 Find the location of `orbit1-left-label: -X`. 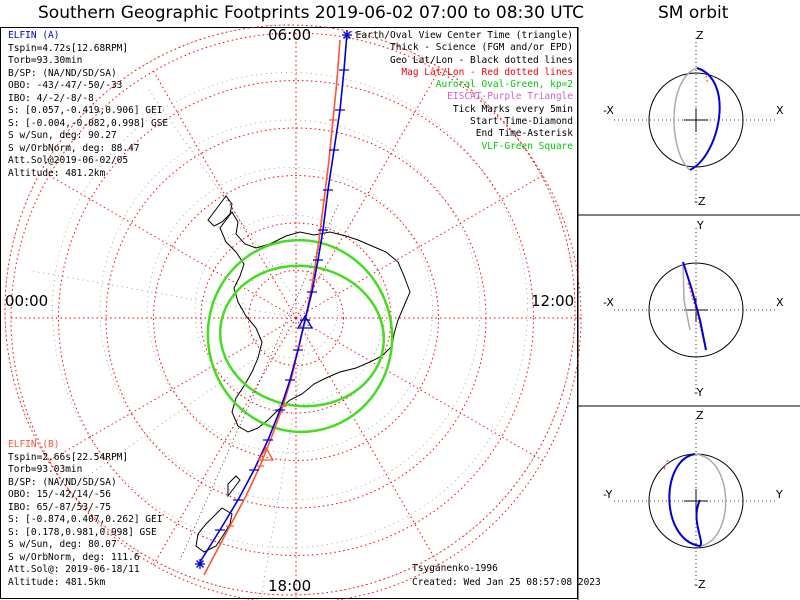

orbit1-left-label: -X is located at coordinates (608, 110).